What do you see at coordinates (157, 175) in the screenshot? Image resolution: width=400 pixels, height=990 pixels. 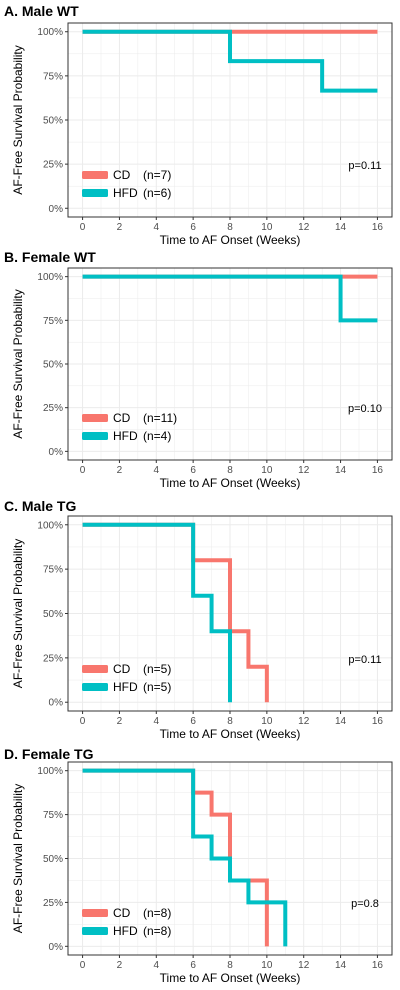 I see `legend-n-label: (n=7)` at bounding box center [157, 175].